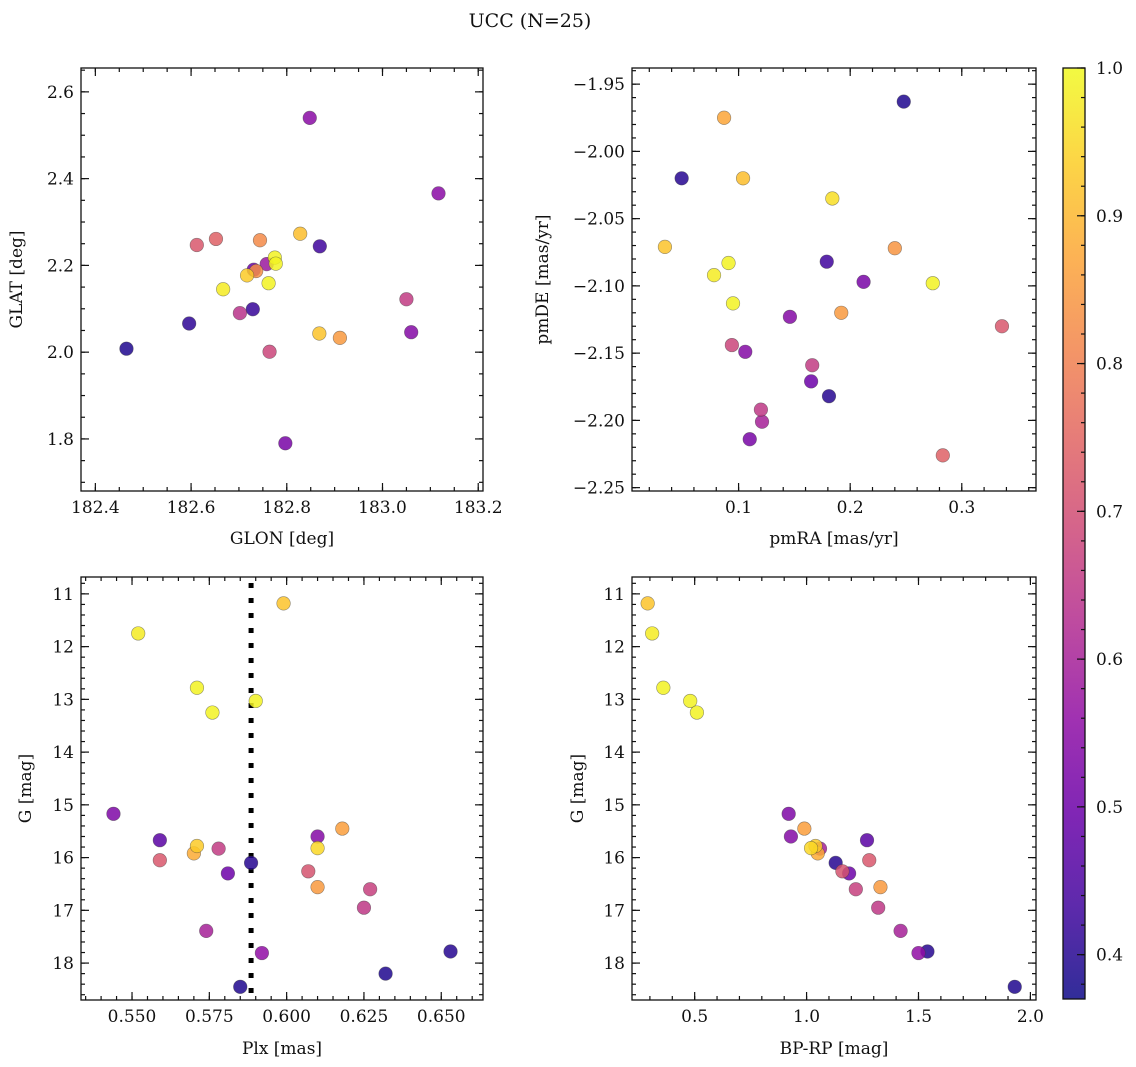 This screenshot has height=1067, width=1136. I want to click on y-tick-label: 15, so click(63, 806).